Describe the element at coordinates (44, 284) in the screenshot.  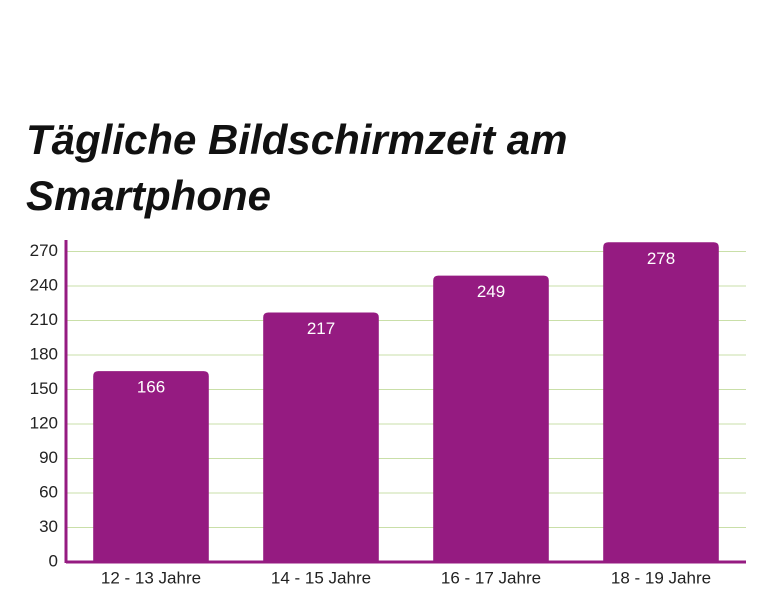
I see `y-tick-label: 240` at that location.